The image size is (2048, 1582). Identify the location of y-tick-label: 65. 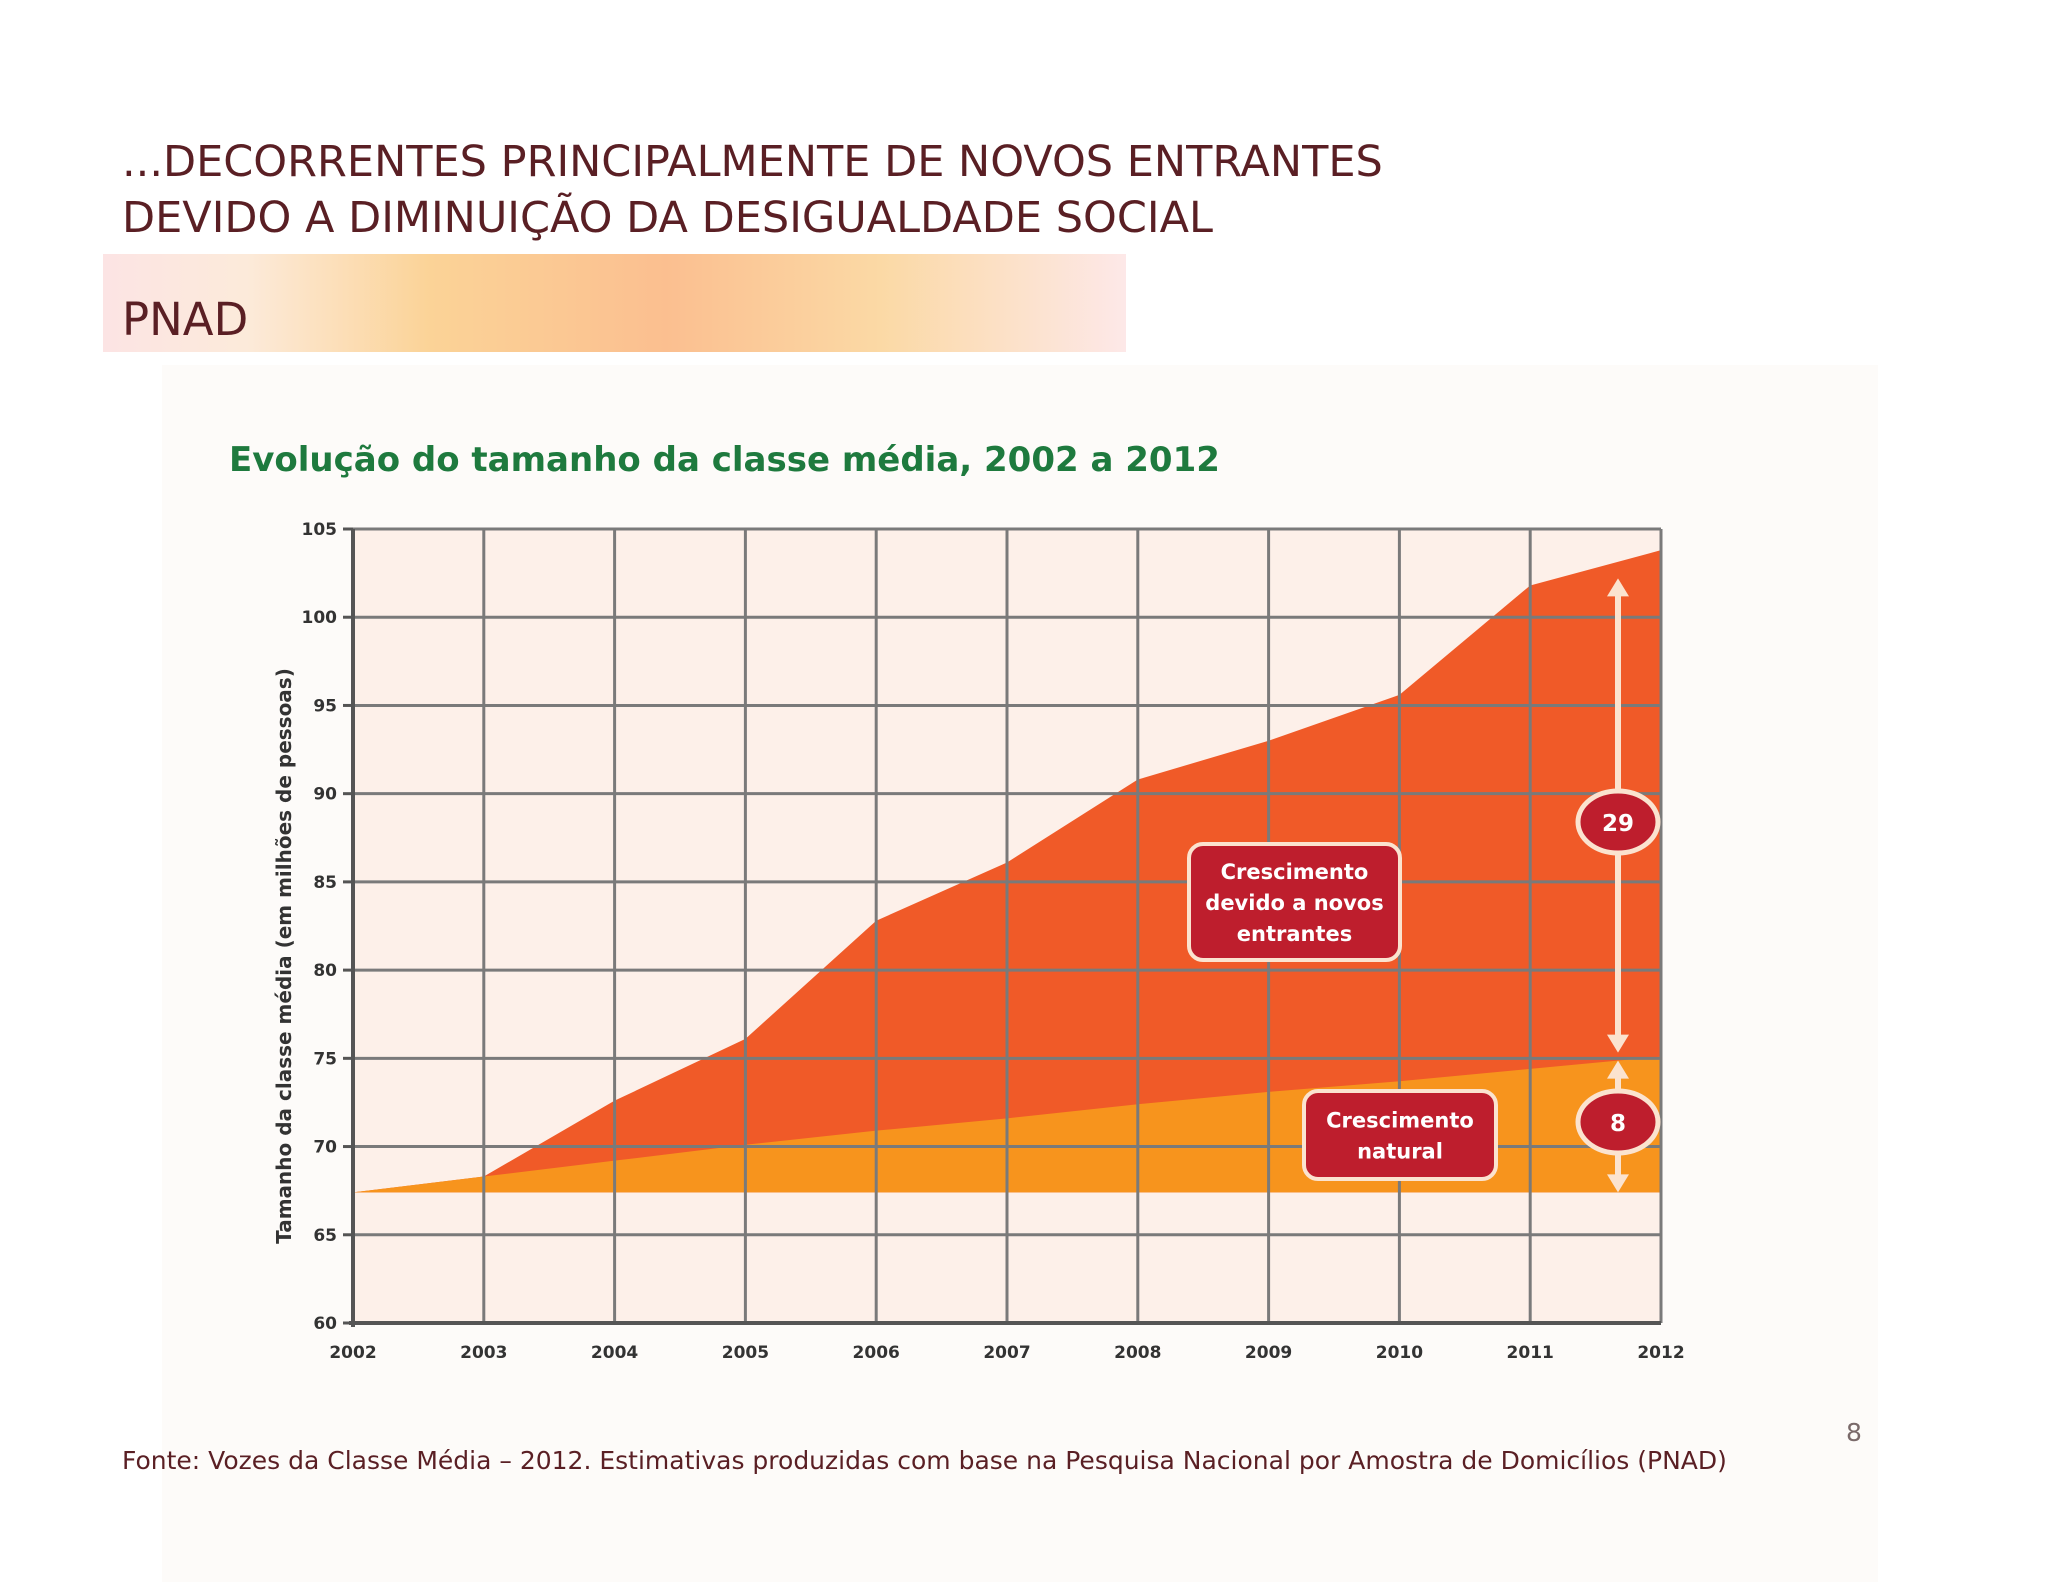
(325, 1236).